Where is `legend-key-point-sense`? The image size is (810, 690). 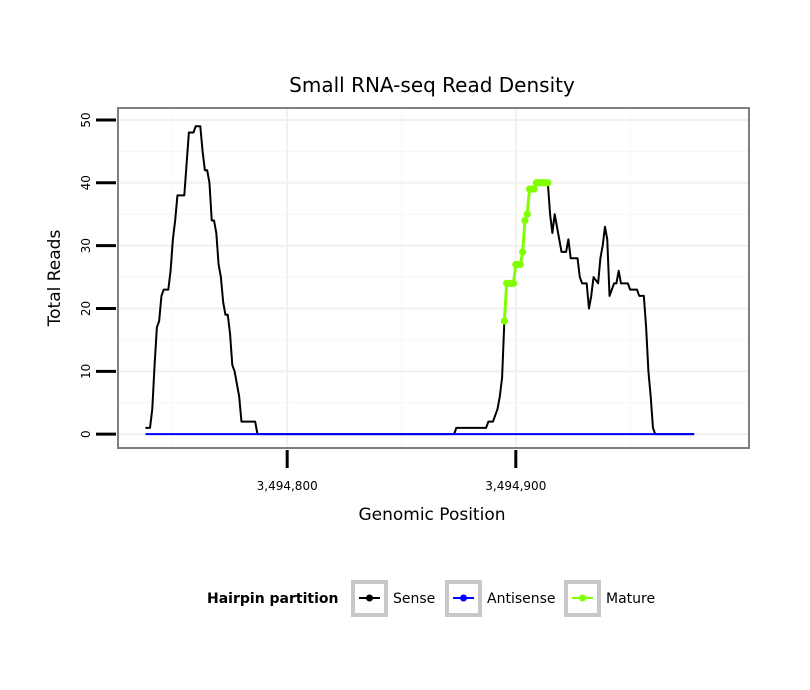 legend-key-point-sense is located at coordinates (369, 598).